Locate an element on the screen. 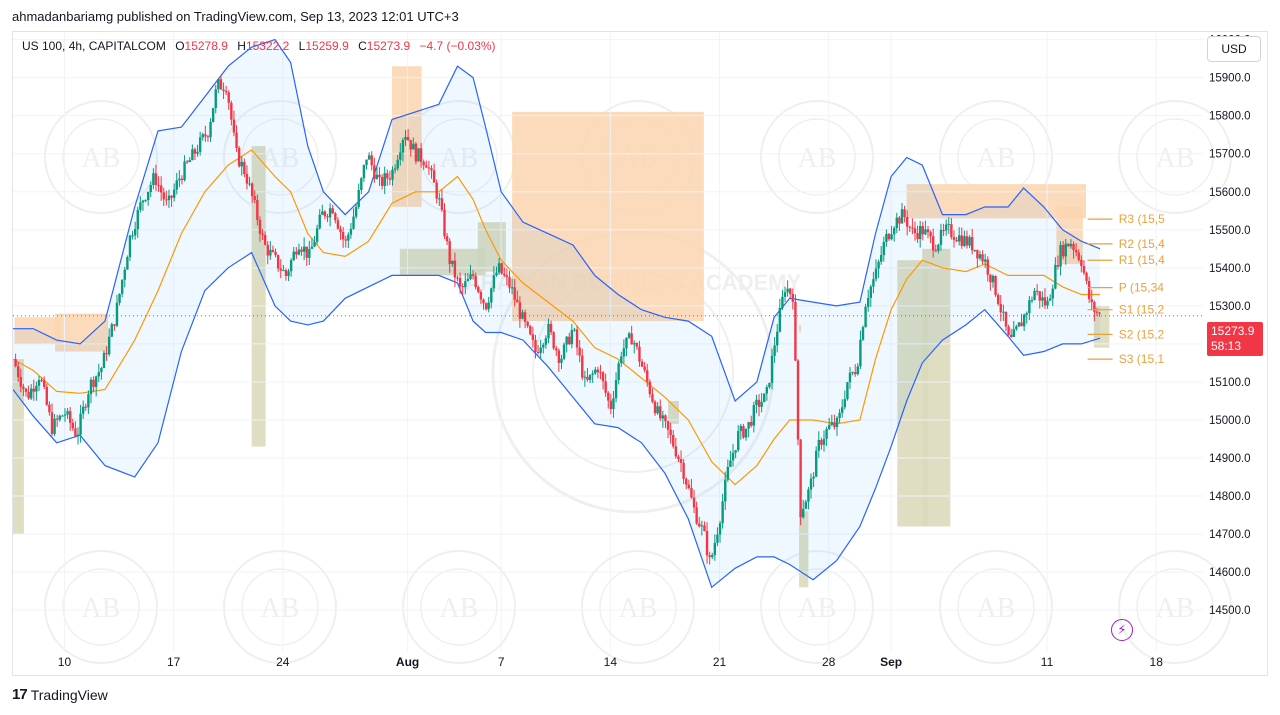  tradingview-logo: 17 TradingView is located at coordinates (60, 694).